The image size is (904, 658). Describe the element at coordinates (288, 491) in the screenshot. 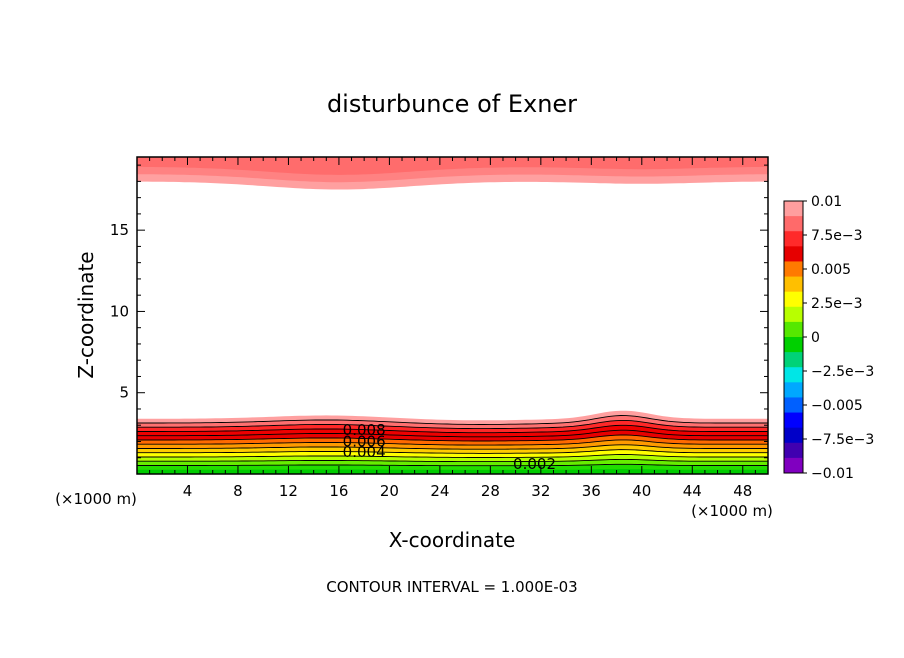

I see `x-tick-label: 12` at that location.